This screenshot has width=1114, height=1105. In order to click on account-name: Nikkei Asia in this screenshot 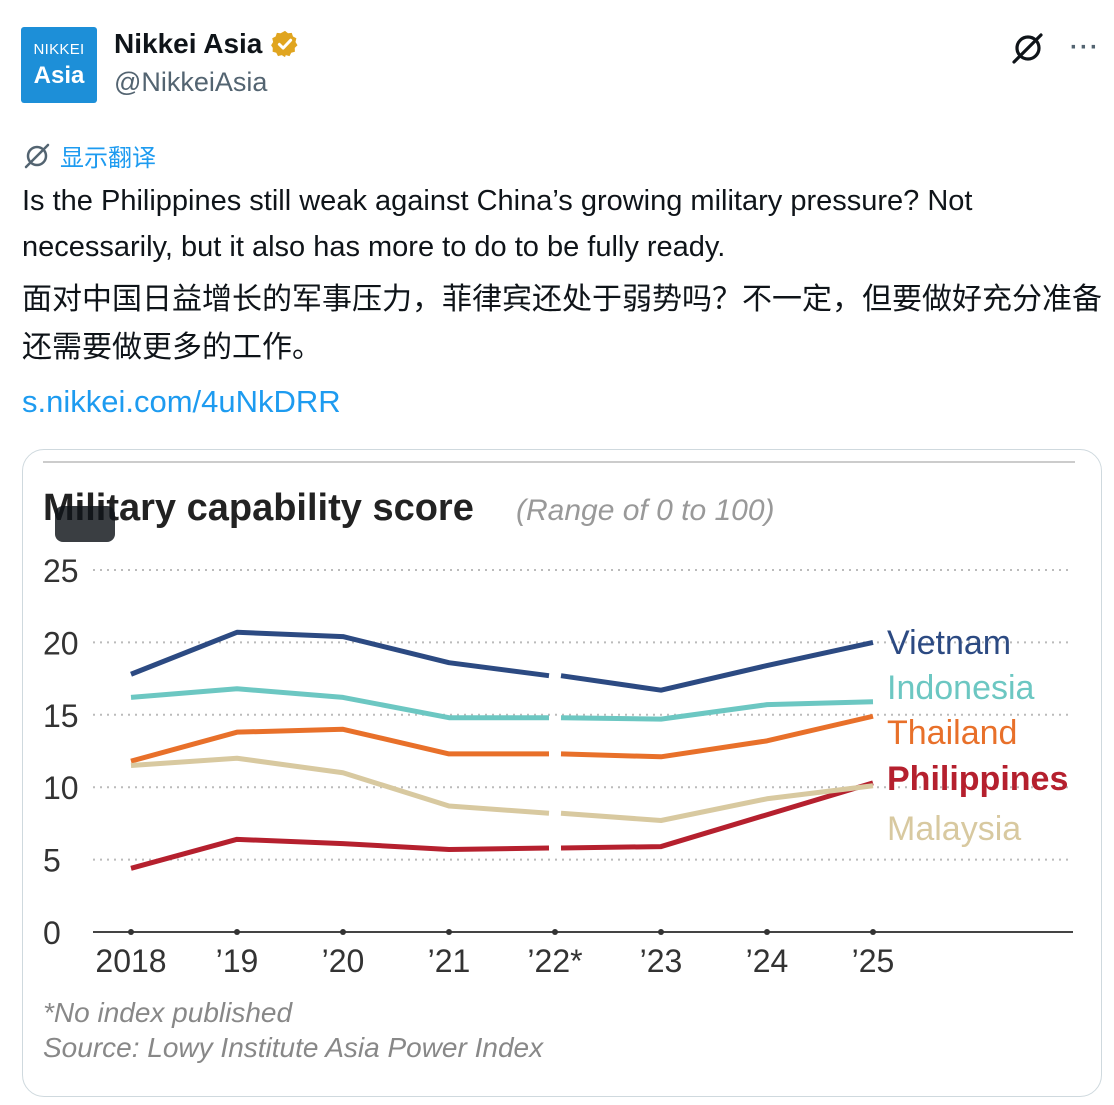, I will do `click(188, 43)`.